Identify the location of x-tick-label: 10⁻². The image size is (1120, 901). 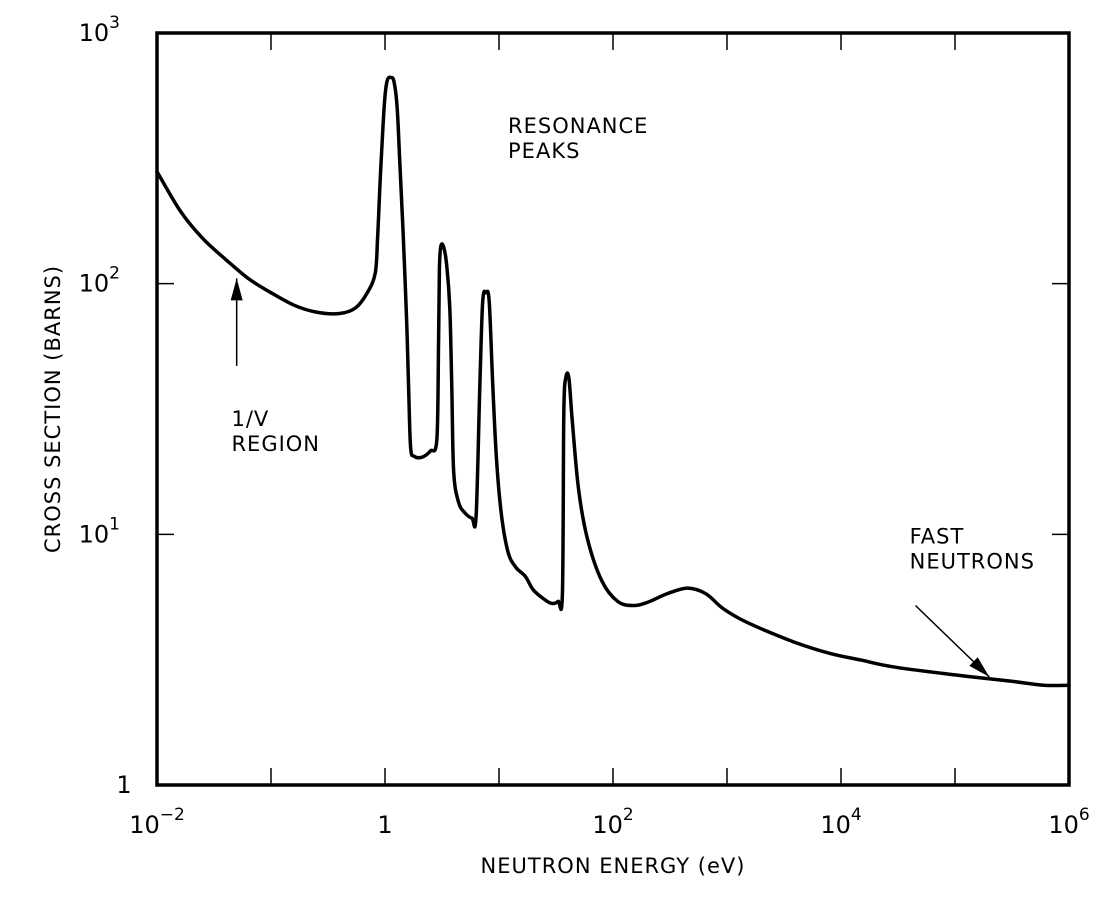
(157, 822).